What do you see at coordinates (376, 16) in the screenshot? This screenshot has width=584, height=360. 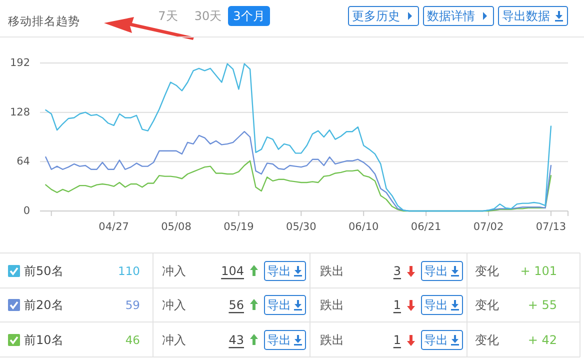 I see `text: 更多历史` at bounding box center [376, 16].